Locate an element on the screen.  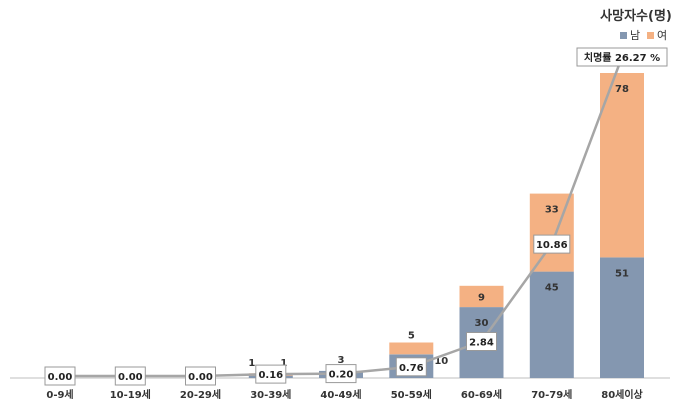
fatality-rate-label-1: 0.00 is located at coordinates (130, 376).